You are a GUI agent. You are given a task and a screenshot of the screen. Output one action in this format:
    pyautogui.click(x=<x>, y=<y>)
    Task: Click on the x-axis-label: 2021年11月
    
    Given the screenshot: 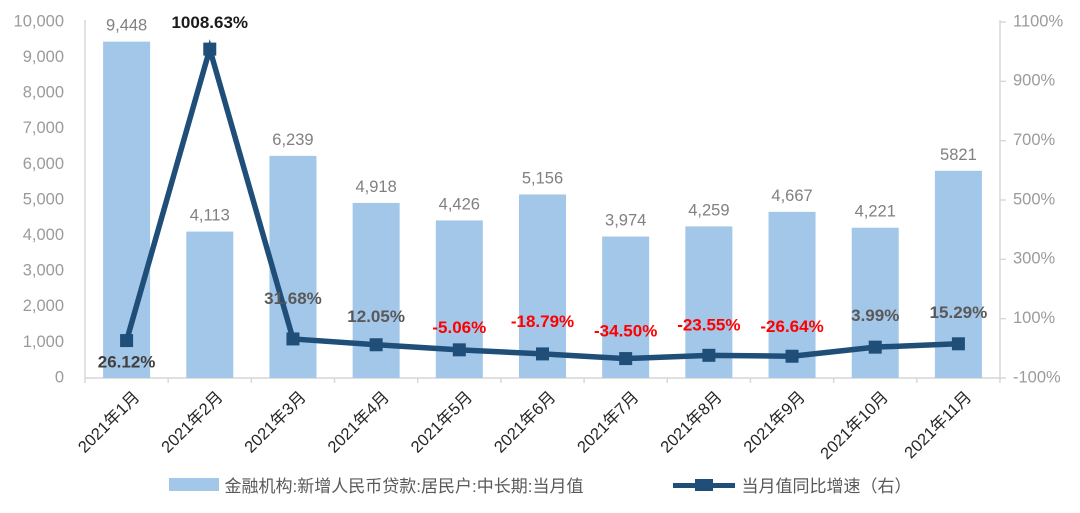 What is the action you would take?
    pyautogui.click(x=937, y=424)
    